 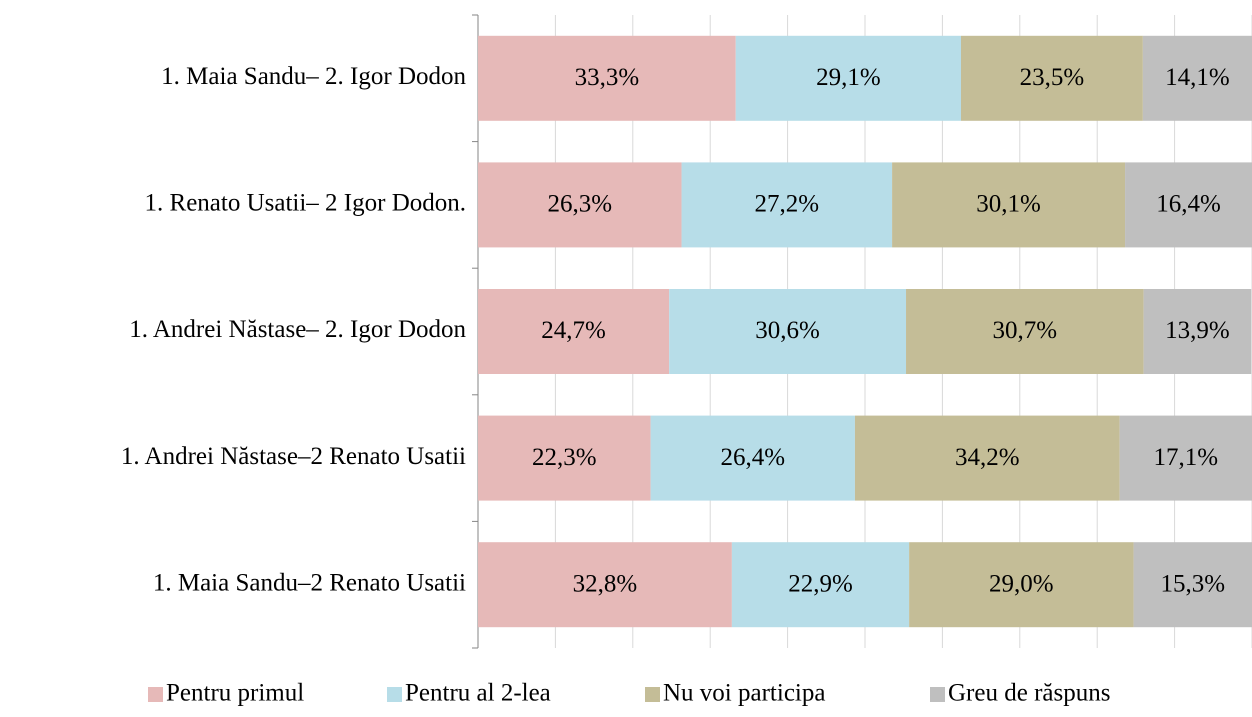 I want to click on legend-label: Greu de răspuns, so click(x=1029, y=693).